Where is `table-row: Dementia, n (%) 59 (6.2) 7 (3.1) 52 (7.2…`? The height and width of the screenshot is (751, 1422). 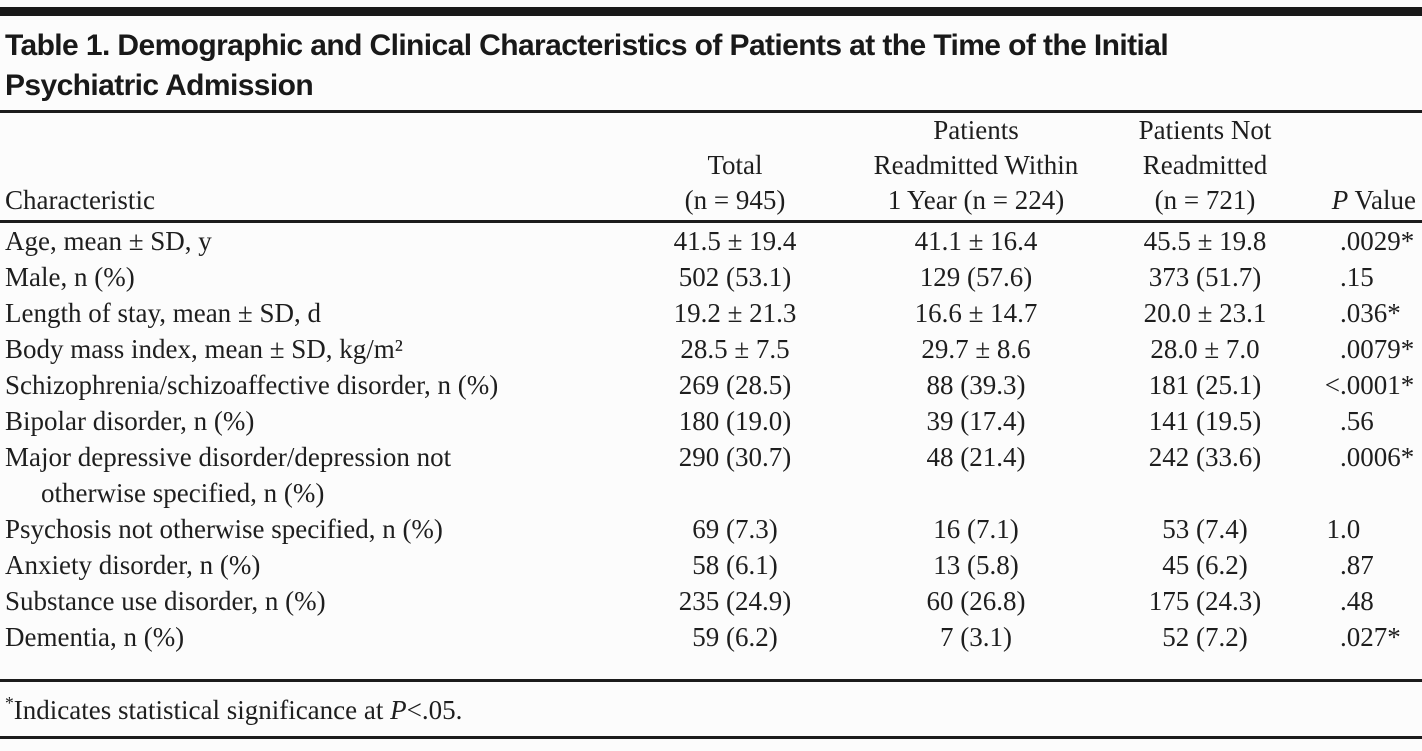 table-row: Dementia, n (%) 59 (6.2) 7 (3.1) 52 (7.2… is located at coordinates (711, 637).